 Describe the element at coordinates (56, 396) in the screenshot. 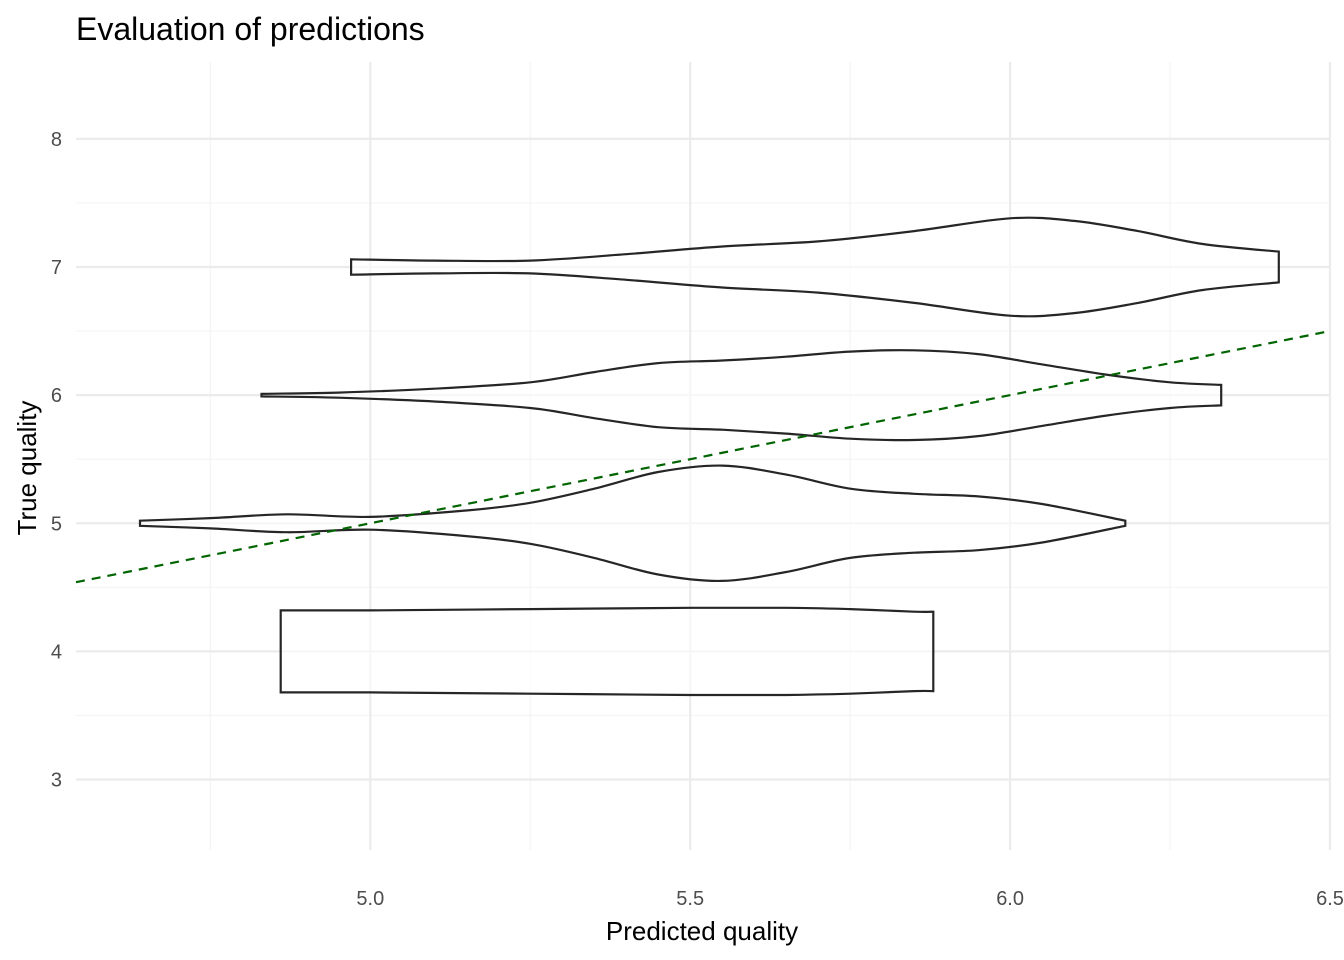

I see `y-tick-label: 6` at that location.